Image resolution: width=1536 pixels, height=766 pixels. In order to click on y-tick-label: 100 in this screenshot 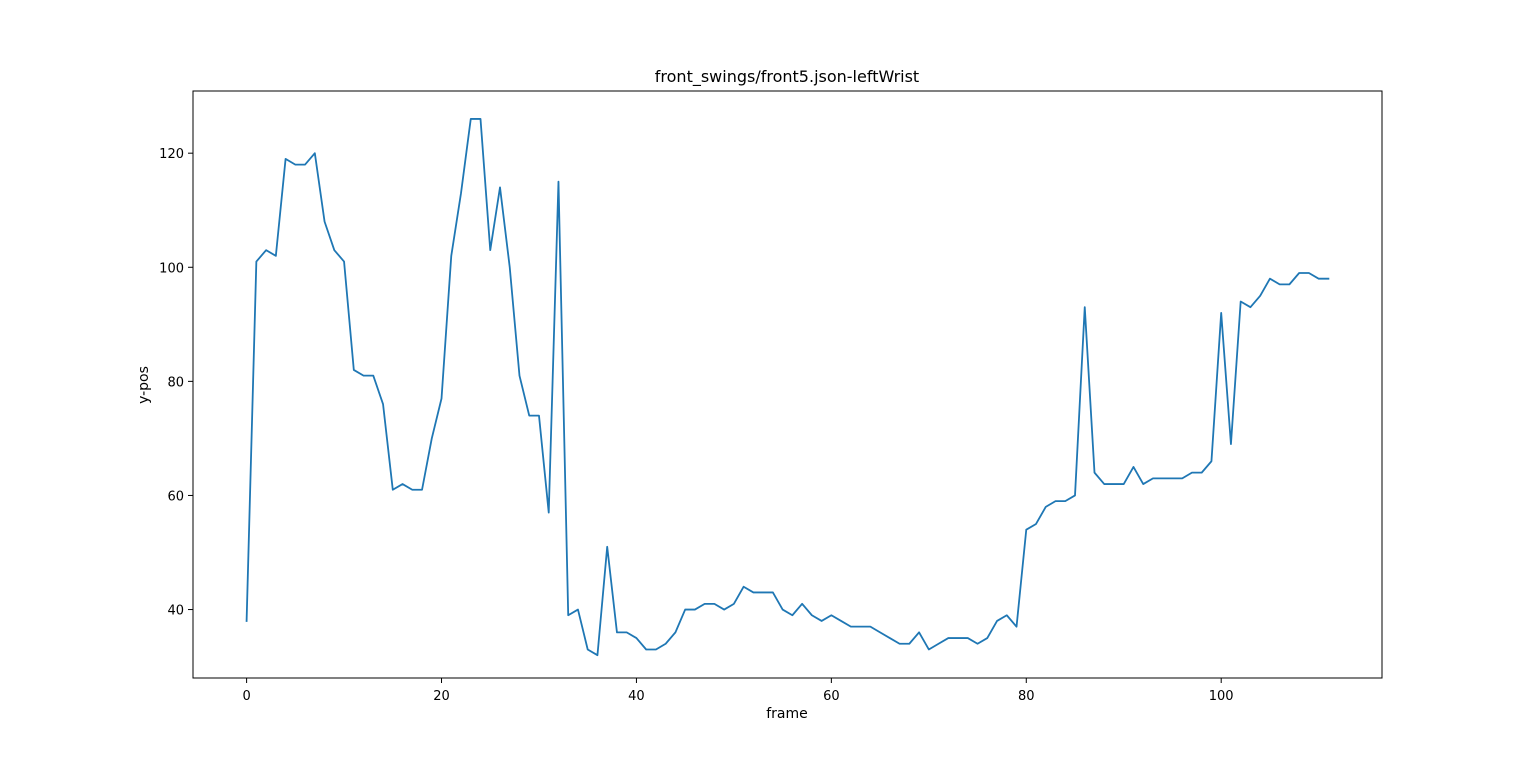, I will do `click(171, 268)`.